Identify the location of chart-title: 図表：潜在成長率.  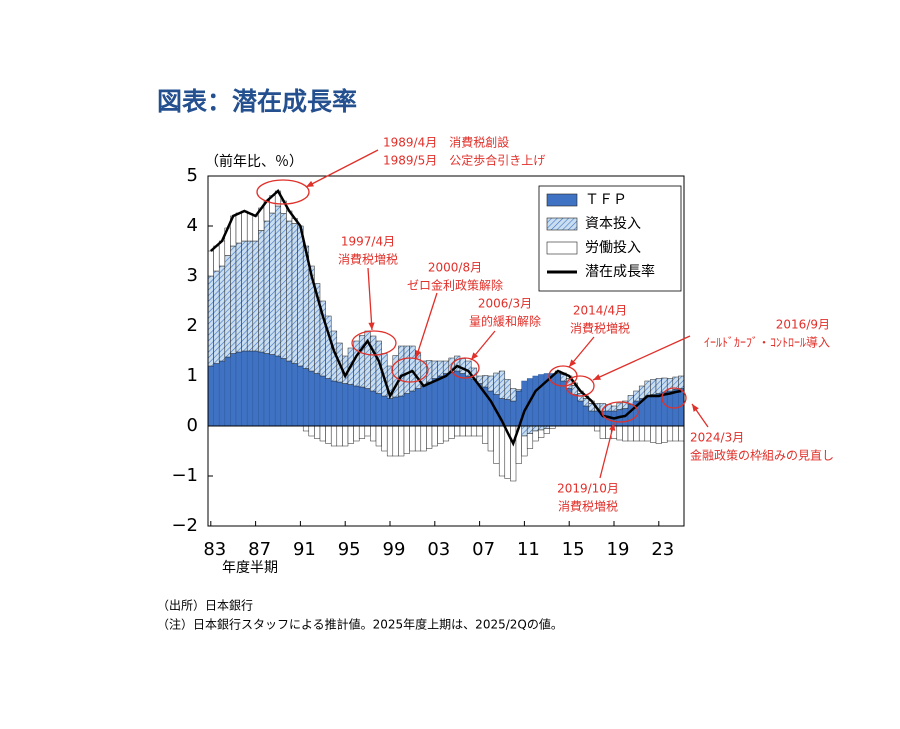
(257, 101).